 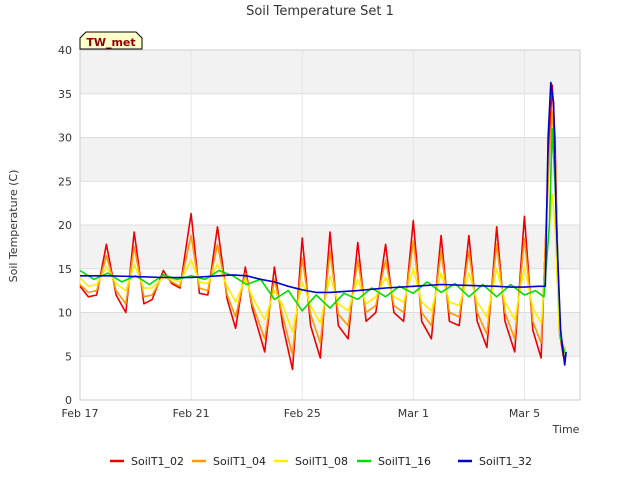 I want to click on y-tick-label: 35, so click(x=65, y=94).